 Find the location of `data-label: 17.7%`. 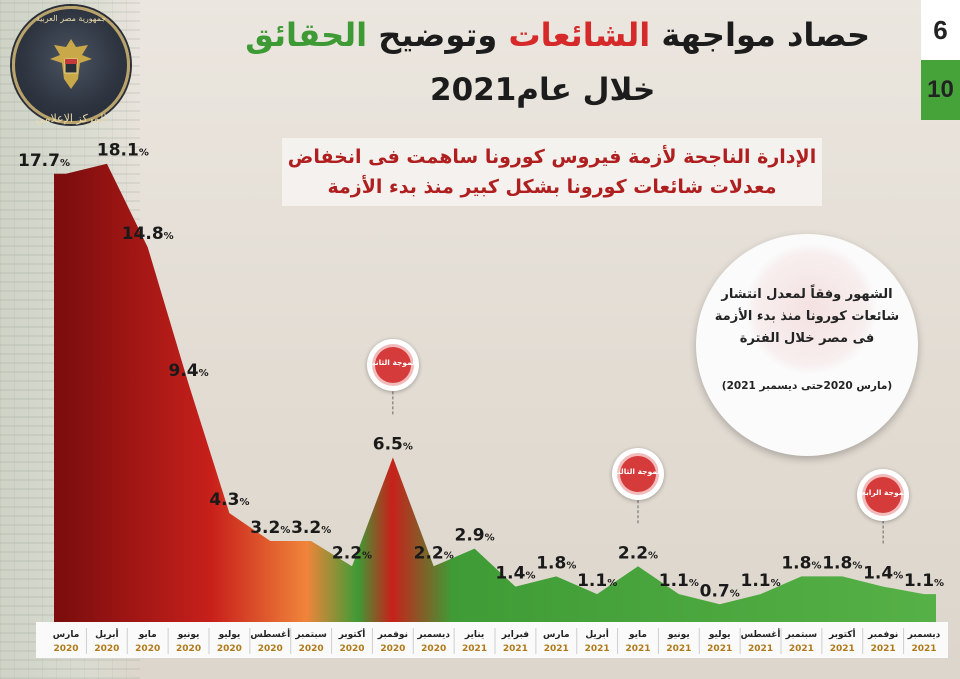

data-label: 17.7% is located at coordinates (44, 161).